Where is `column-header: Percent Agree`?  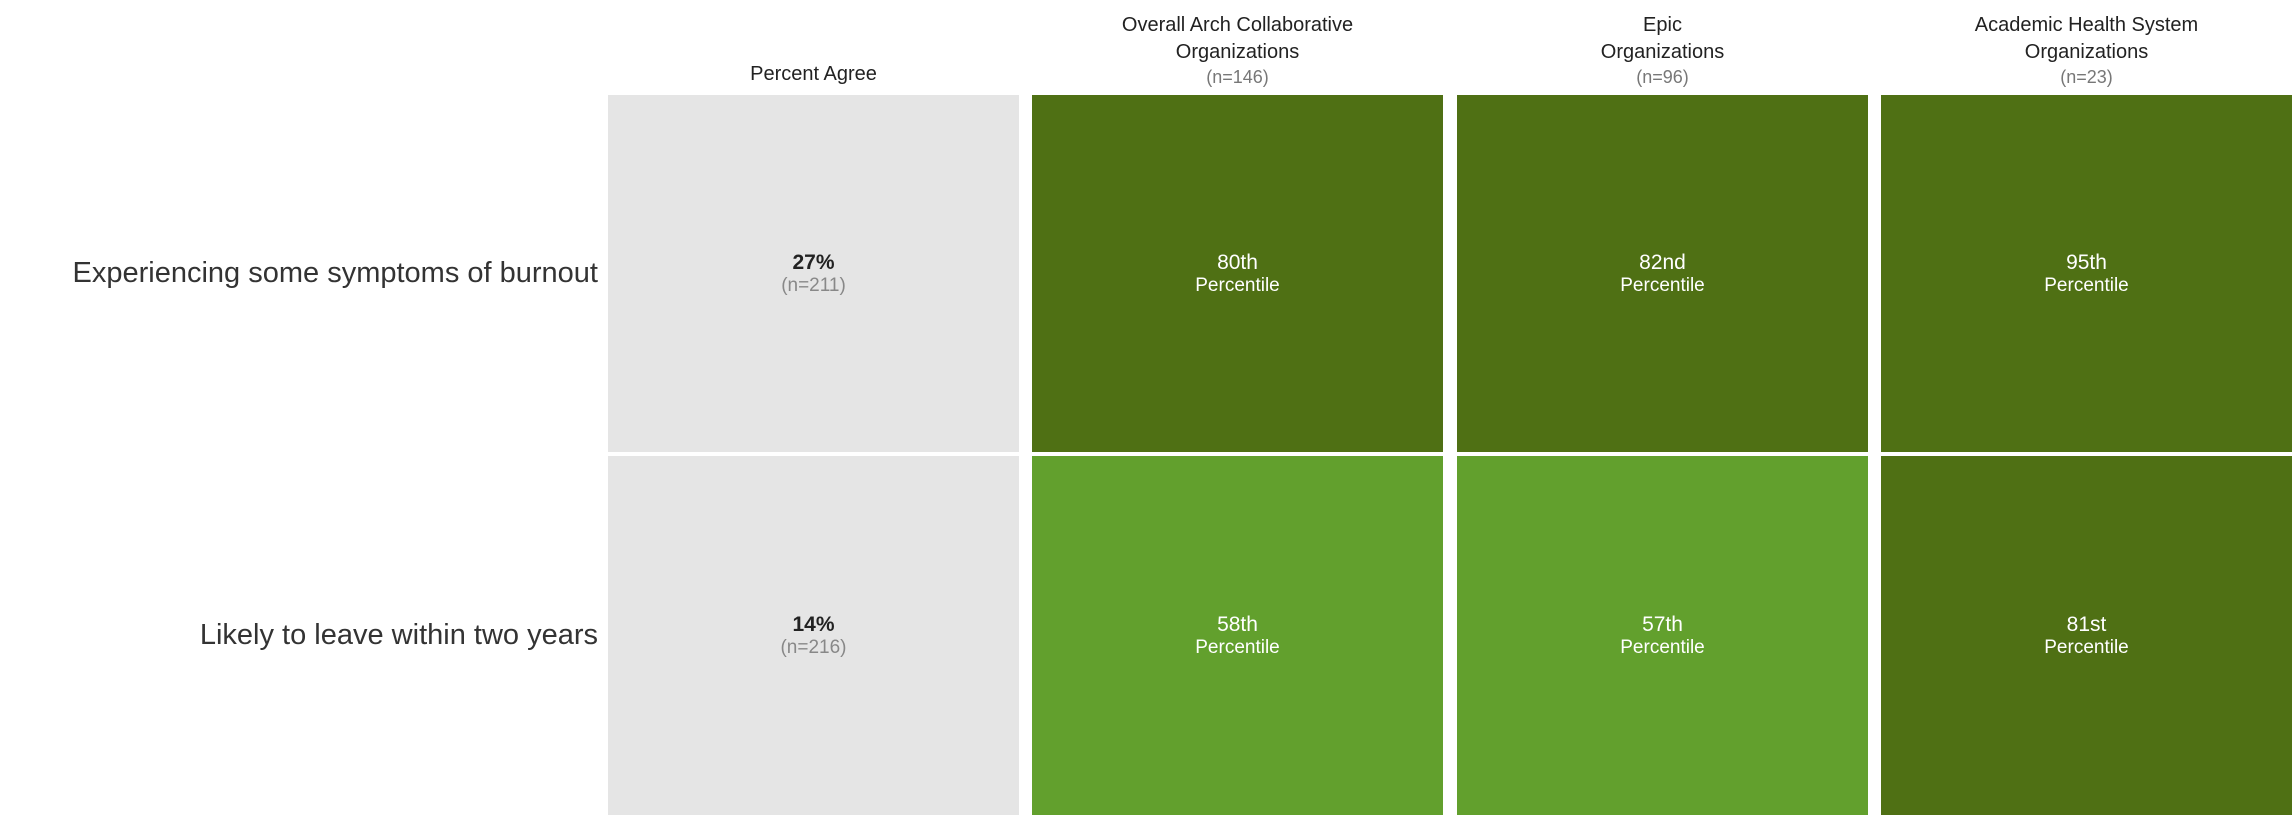 column-header: Percent Agree is located at coordinates (813, 74).